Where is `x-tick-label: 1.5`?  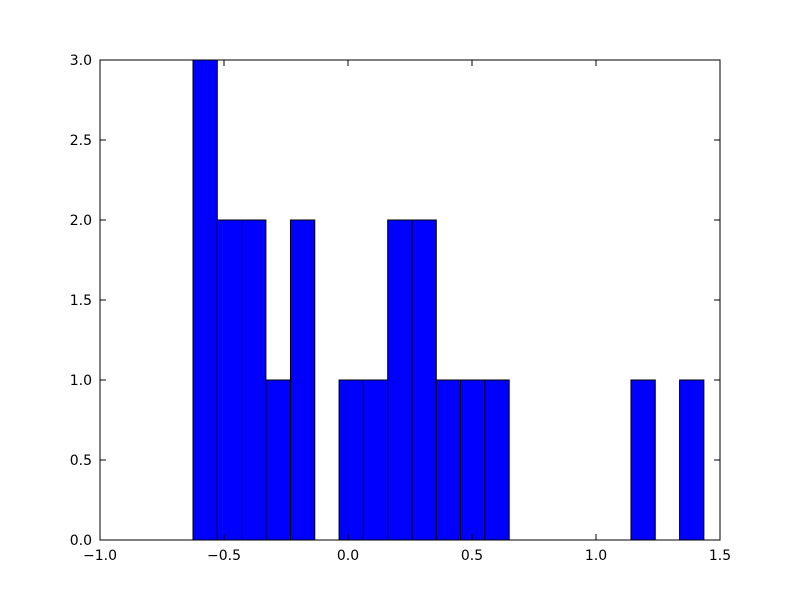 x-tick-label: 1.5 is located at coordinates (720, 556).